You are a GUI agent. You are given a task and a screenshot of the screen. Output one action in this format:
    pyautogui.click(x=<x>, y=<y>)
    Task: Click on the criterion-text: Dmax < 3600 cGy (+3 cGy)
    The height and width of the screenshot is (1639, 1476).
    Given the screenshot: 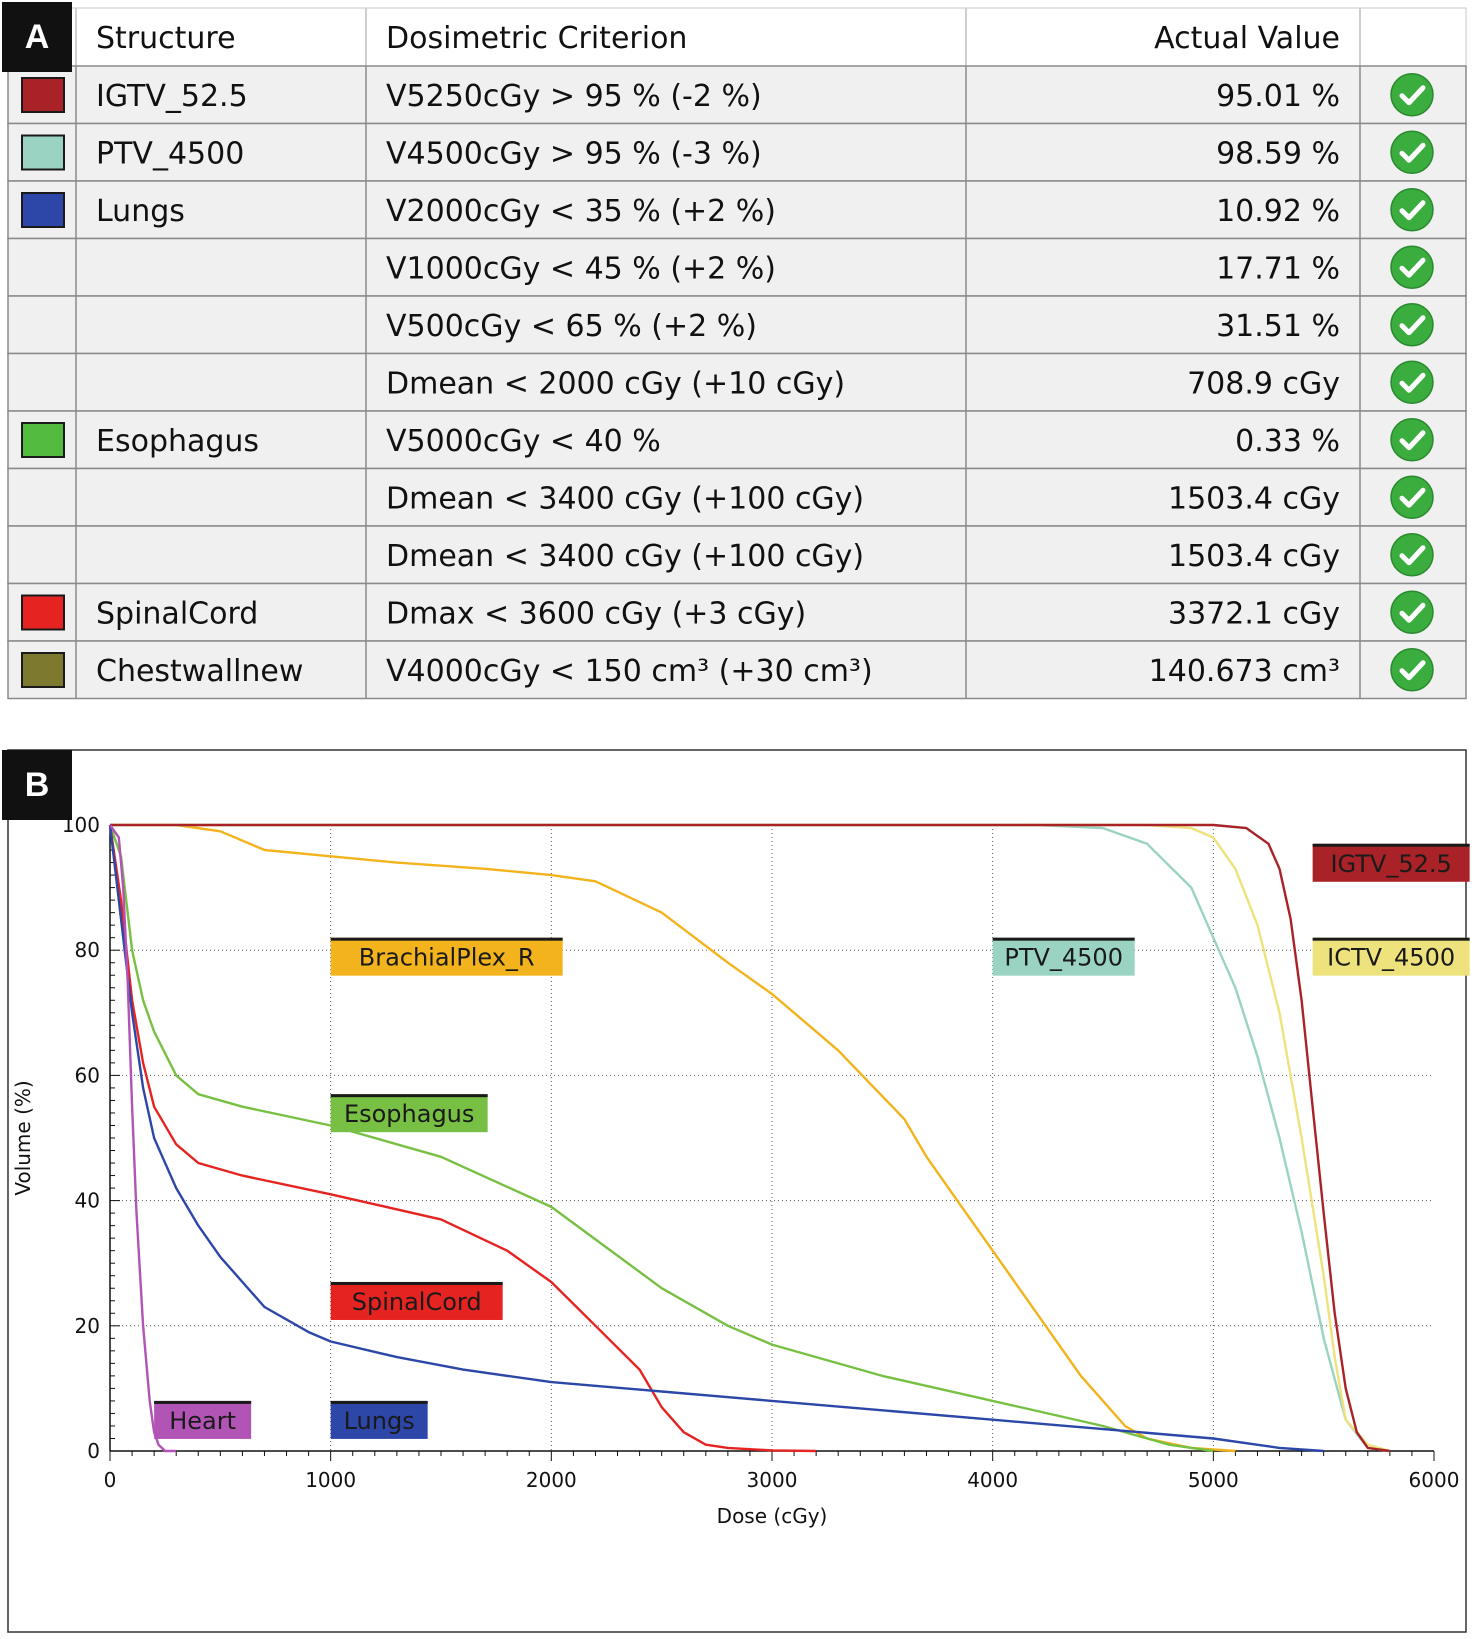 What is the action you would take?
    pyautogui.click(x=596, y=614)
    